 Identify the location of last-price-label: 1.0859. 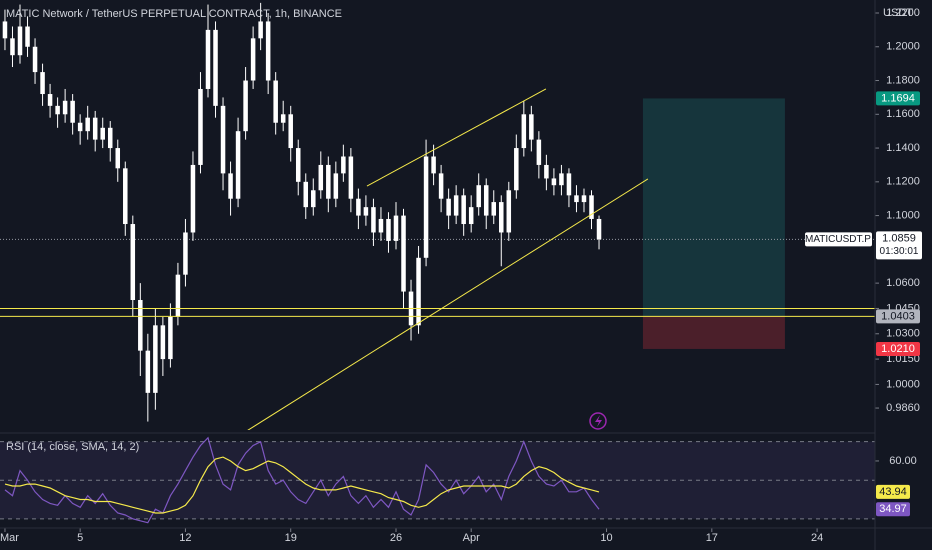
(899, 238).